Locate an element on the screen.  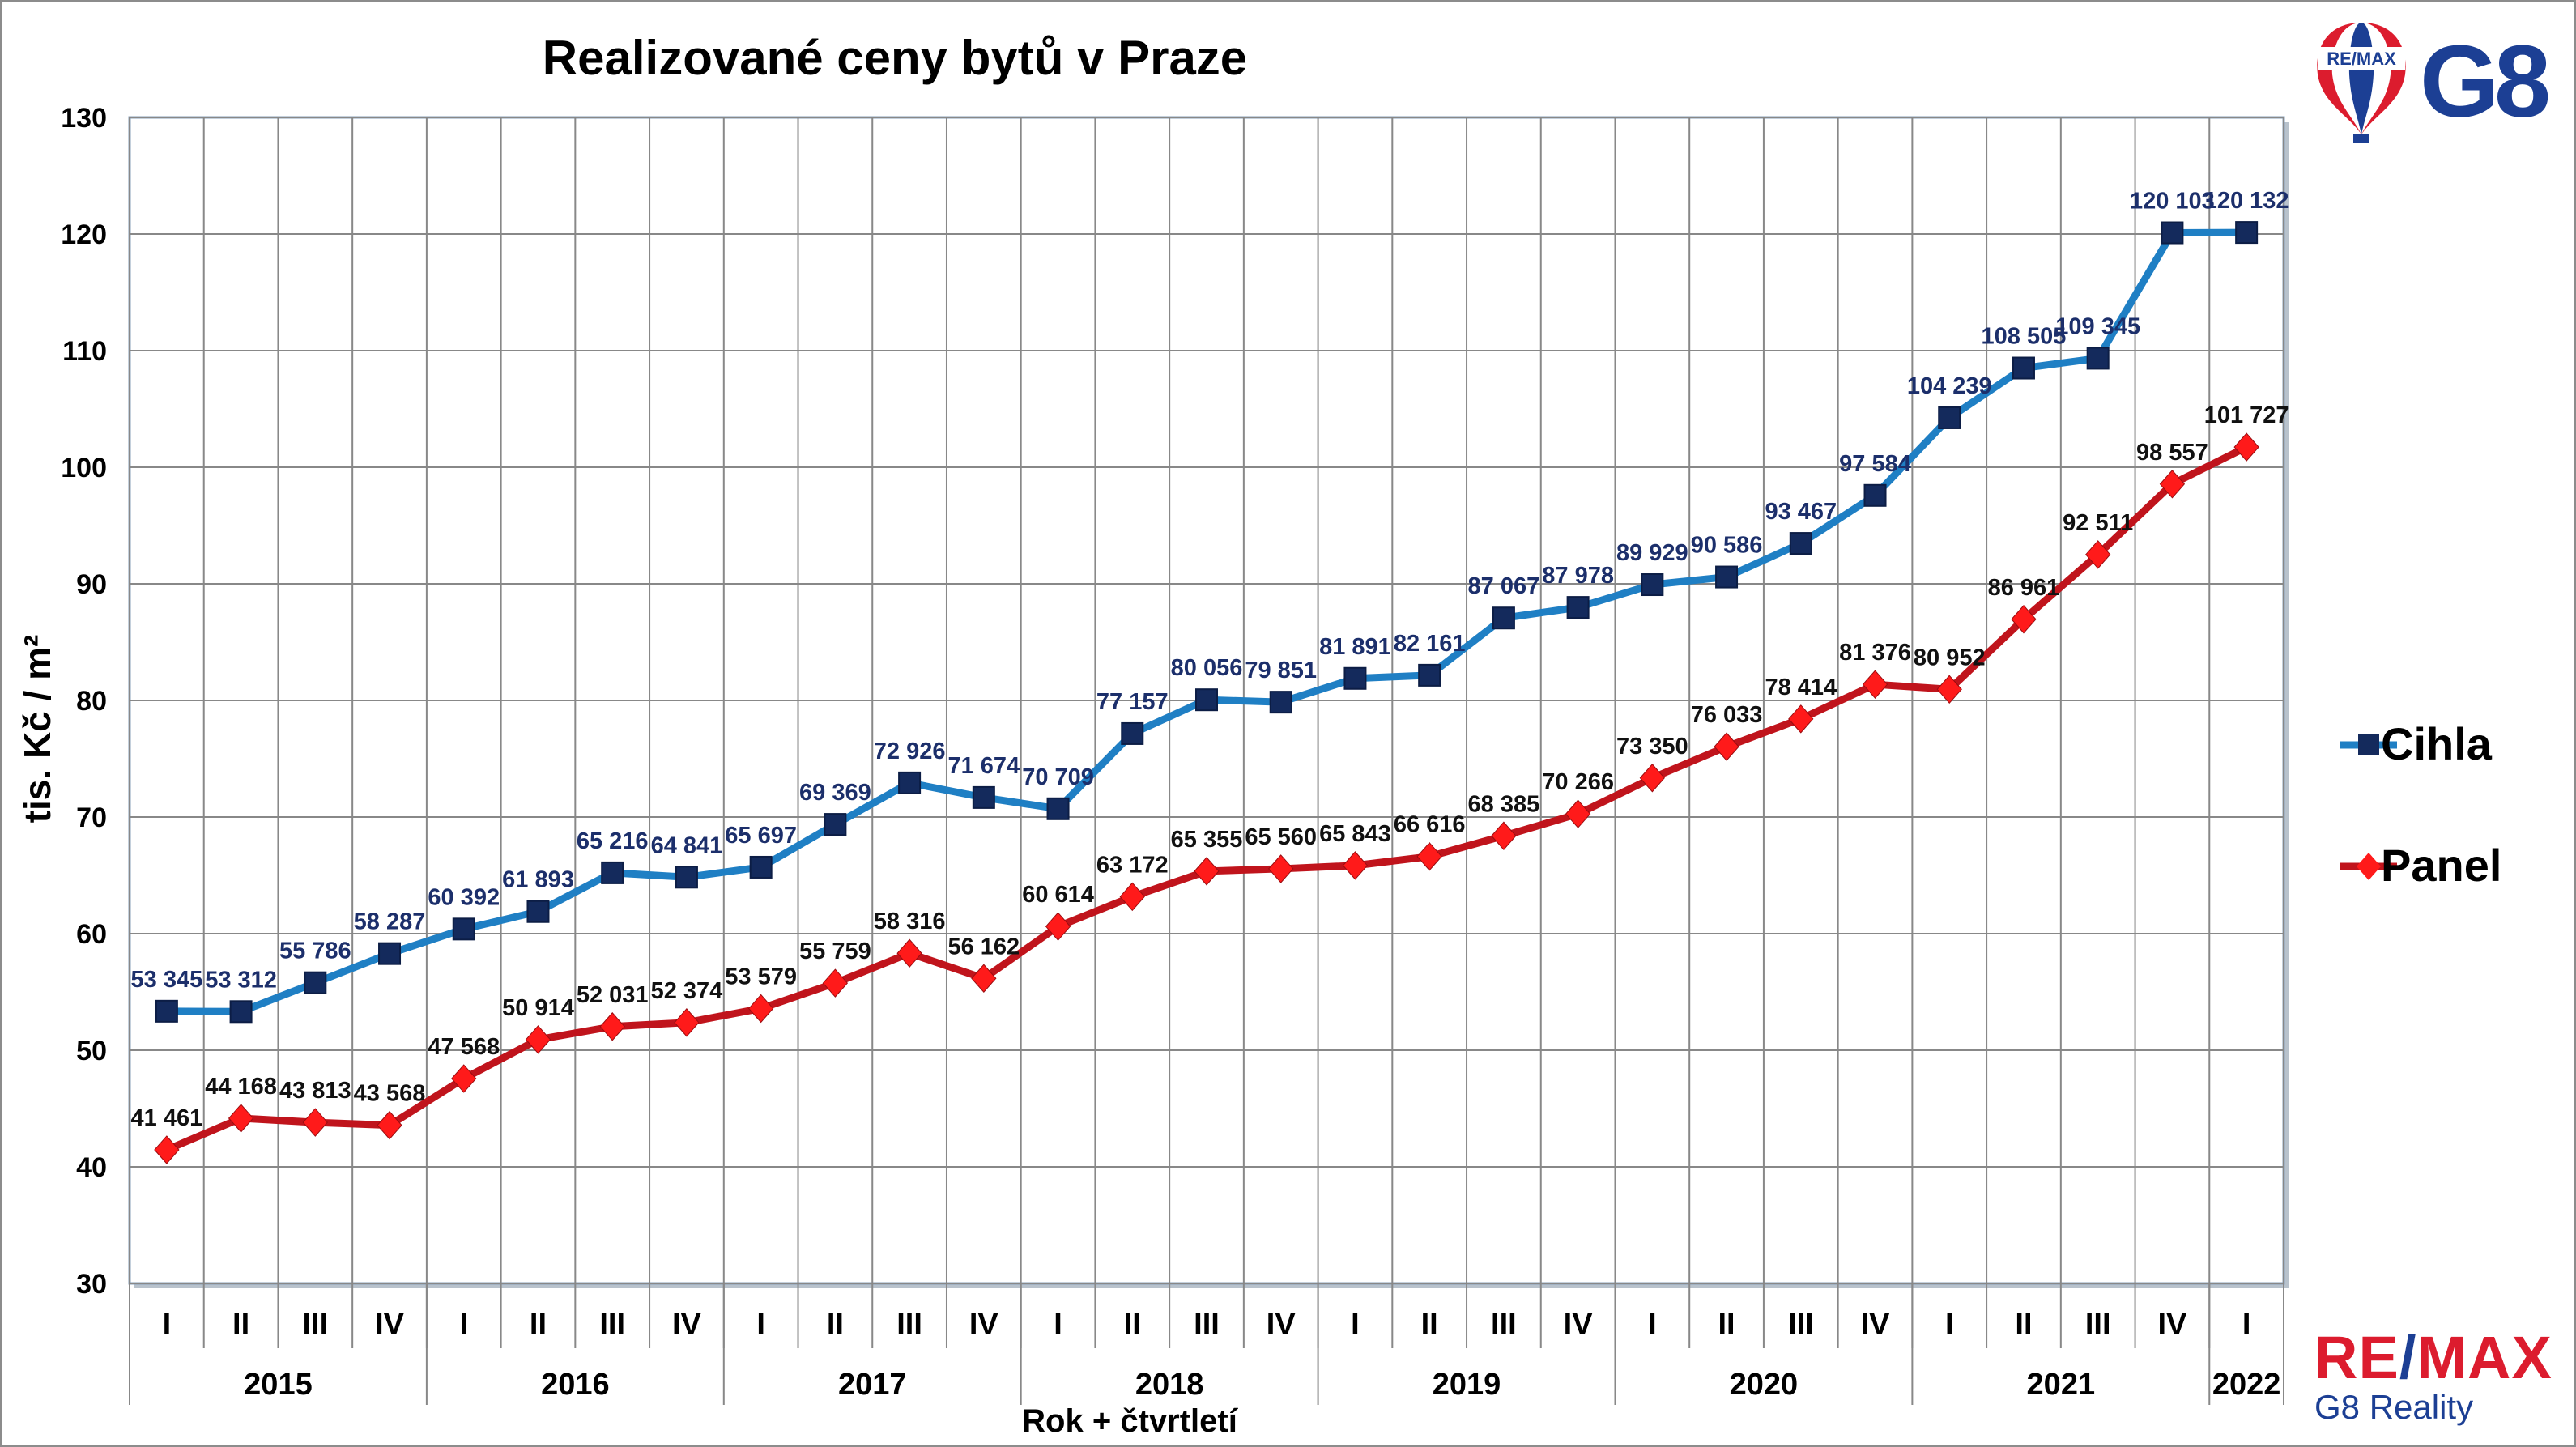
y-tick-label: 70 is located at coordinates (91, 817).